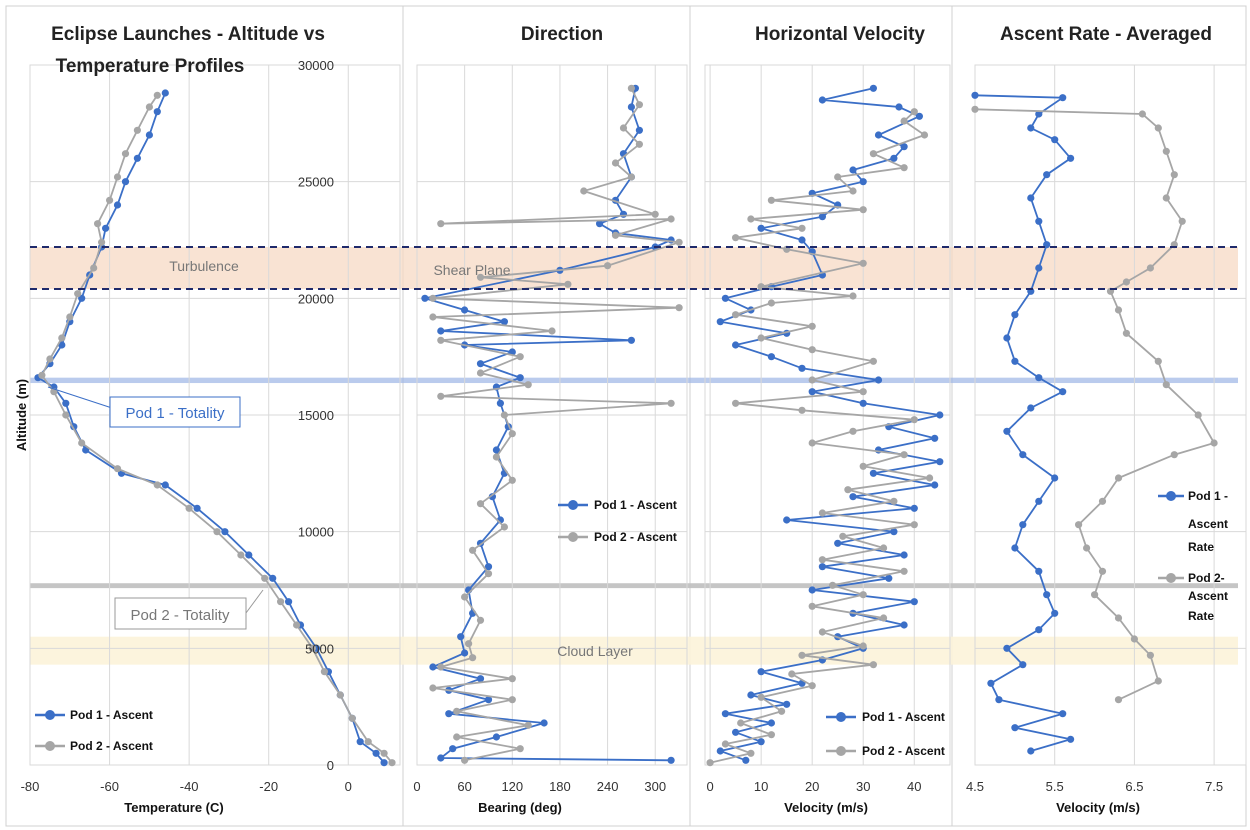 This screenshot has width=1250, height=830. What do you see at coordinates (863, 786) in the screenshot?
I see `x-tick-label: 30` at bounding box center [863, 786].